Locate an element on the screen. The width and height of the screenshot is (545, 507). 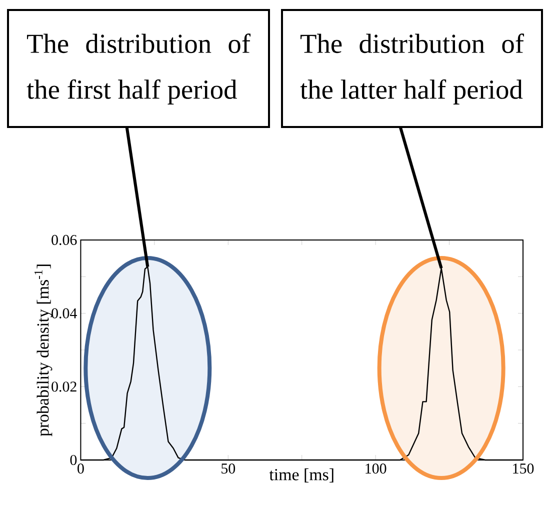
y-tick-label: 0.06 is located at coordinates (64, 240).